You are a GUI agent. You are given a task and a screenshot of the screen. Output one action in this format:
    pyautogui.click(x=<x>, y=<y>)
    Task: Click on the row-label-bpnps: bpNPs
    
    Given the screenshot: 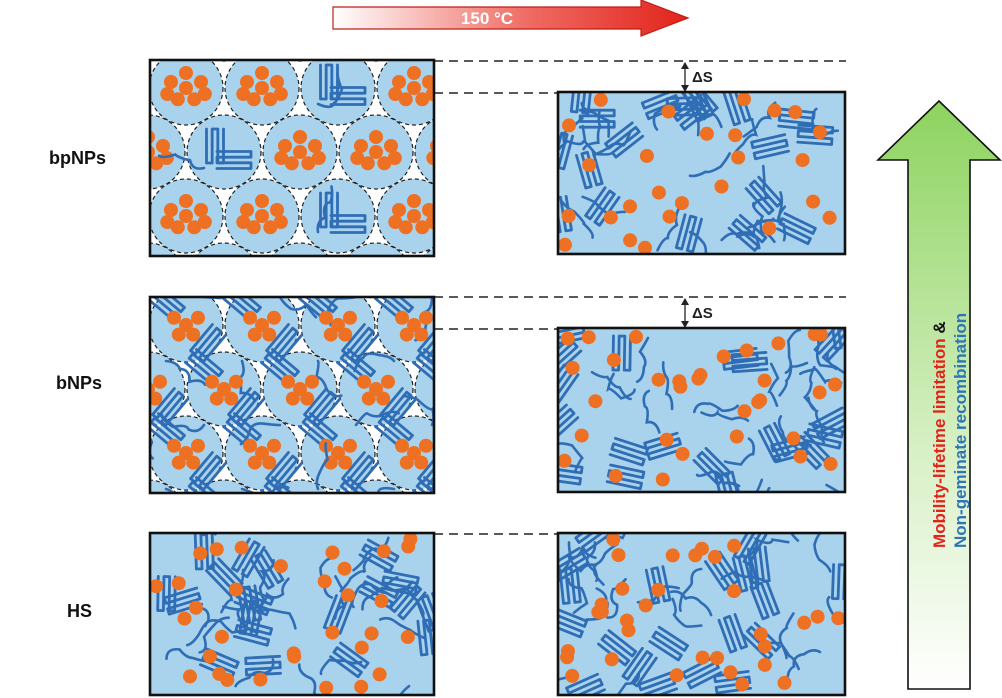 What is the action you would take?
    pyautogui.click(x=77, y=158)
    